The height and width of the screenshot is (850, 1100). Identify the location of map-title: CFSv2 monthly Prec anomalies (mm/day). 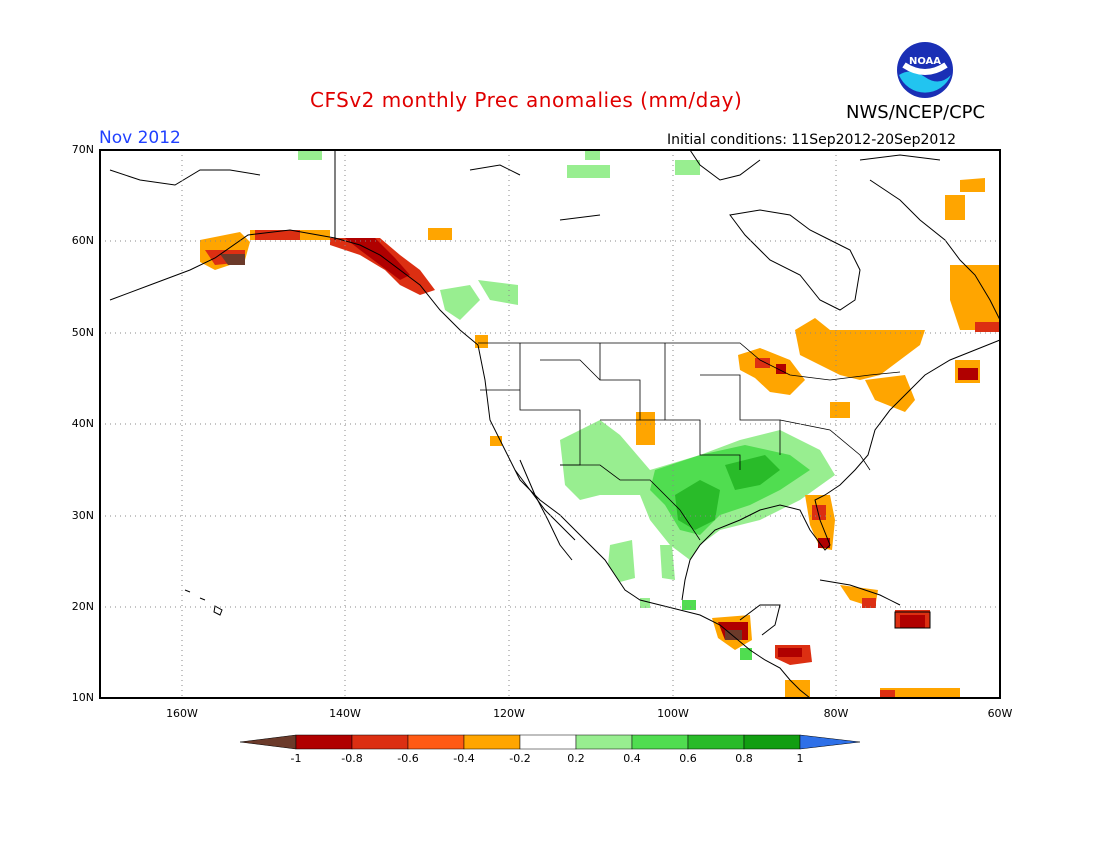
(526, 100).